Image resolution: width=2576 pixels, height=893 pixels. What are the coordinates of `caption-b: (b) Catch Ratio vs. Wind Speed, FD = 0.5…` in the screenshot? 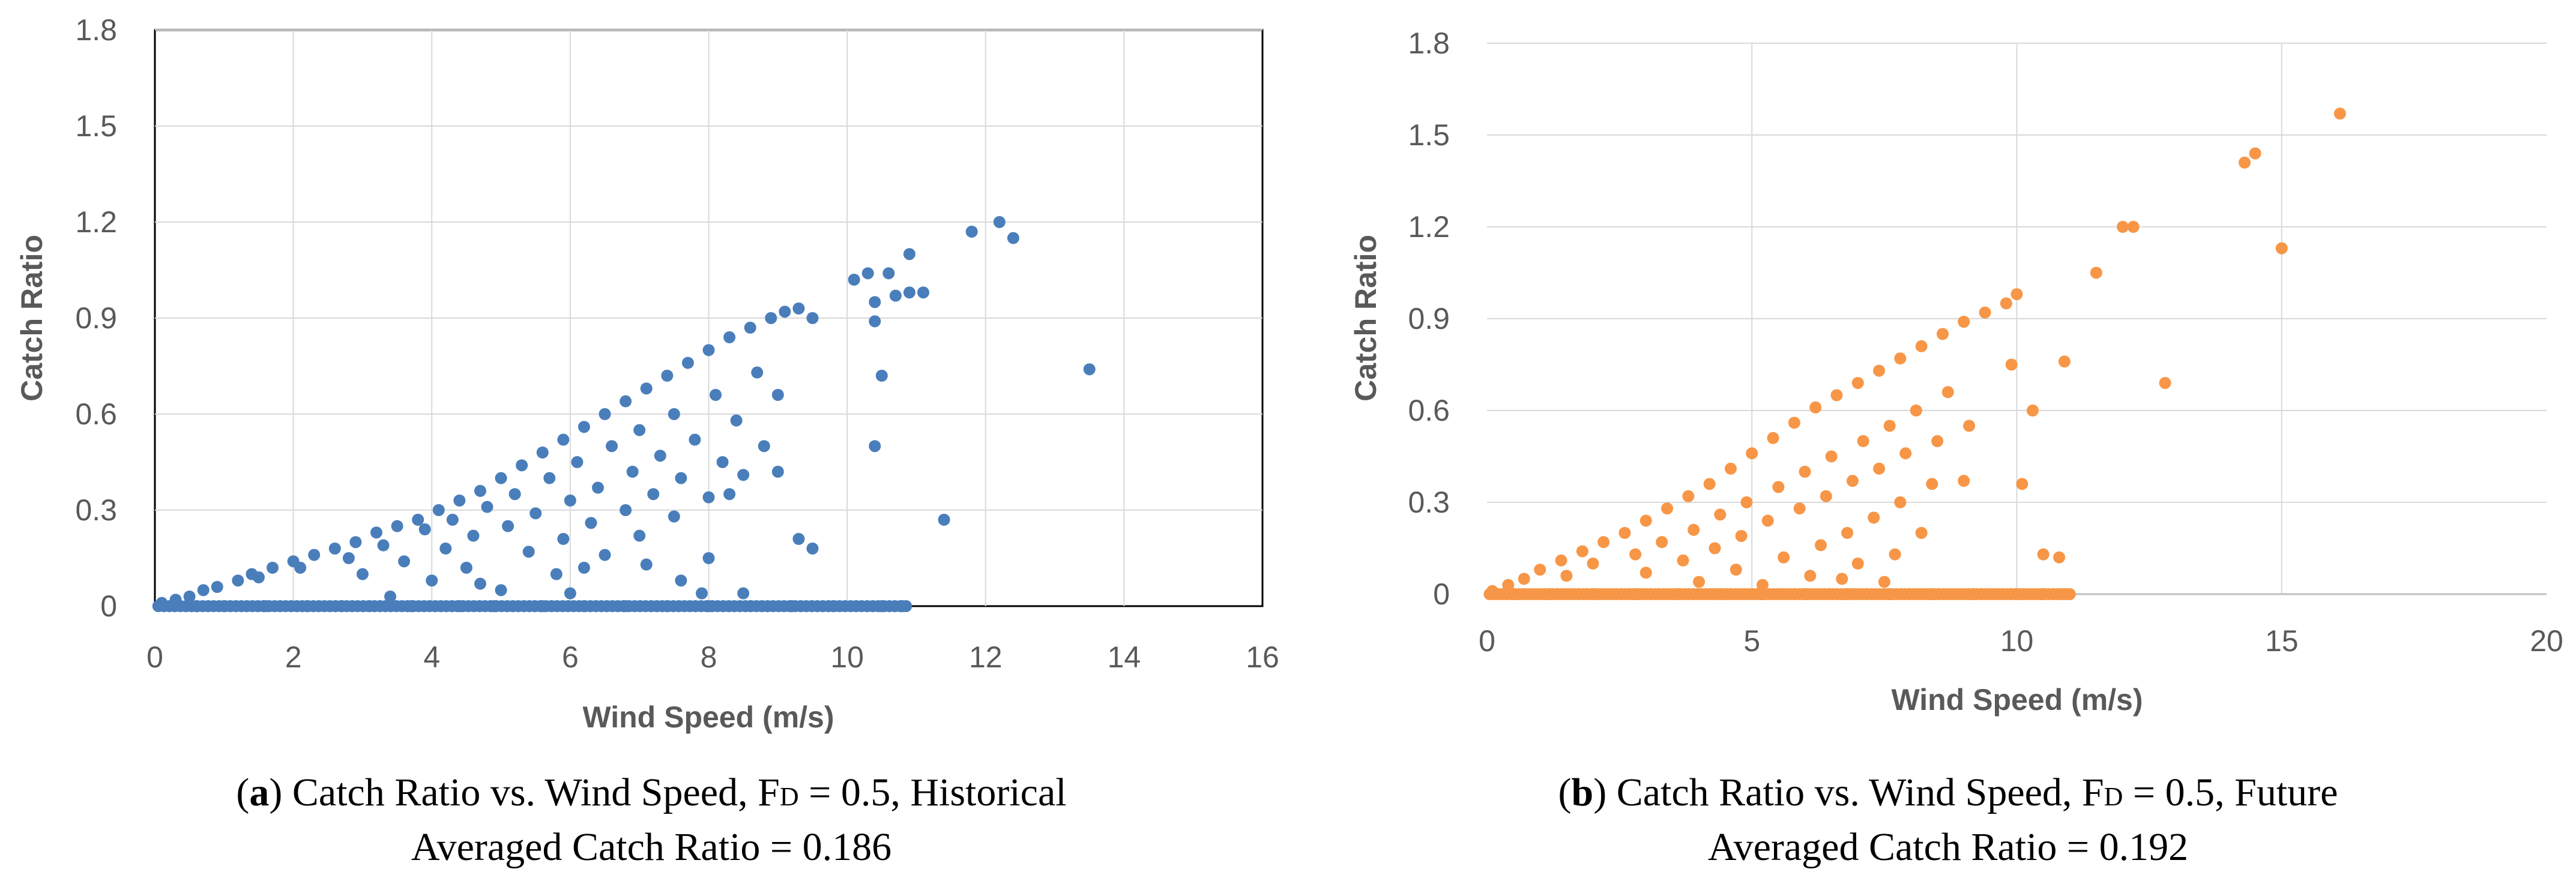 It's located at (1948, 820).